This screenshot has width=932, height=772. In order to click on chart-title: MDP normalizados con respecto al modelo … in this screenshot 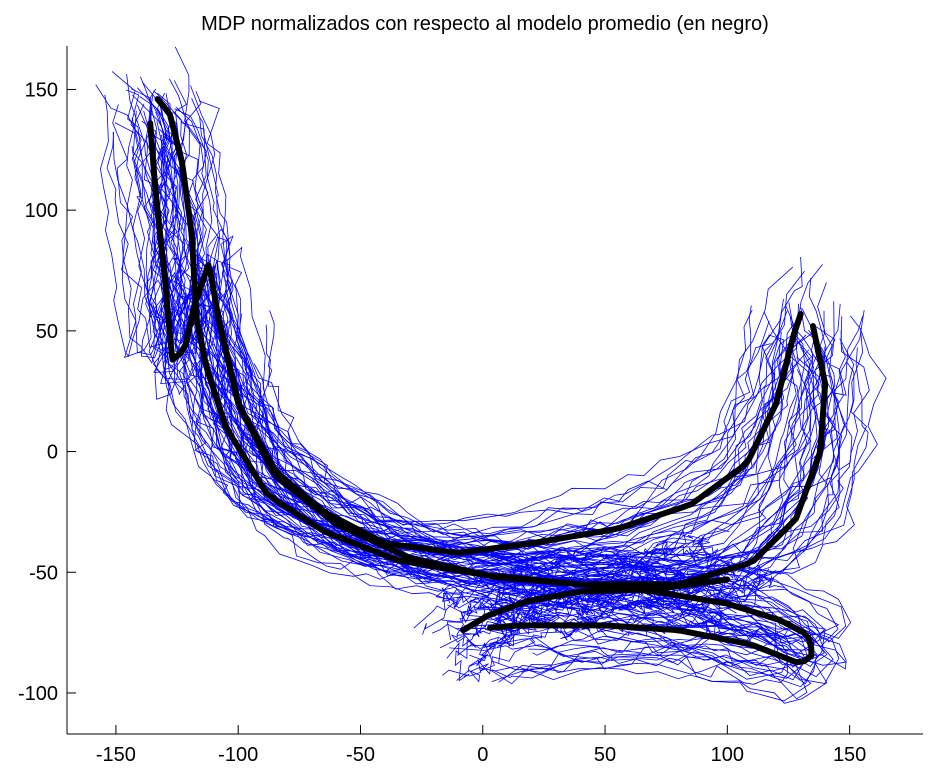, I will do `click(485, 24)`.